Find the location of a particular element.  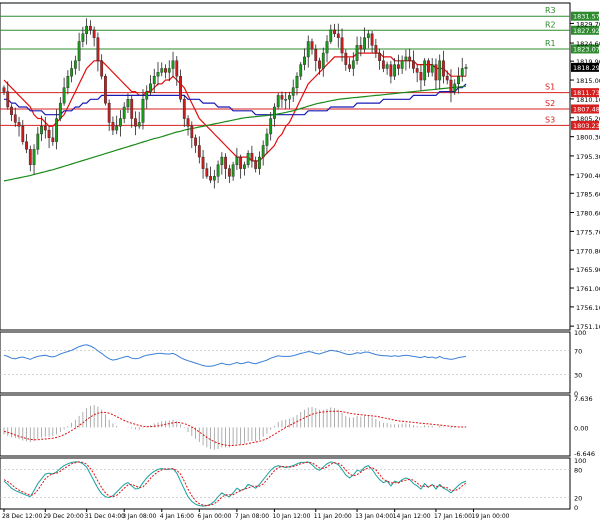

price-tick-label: 1810.10 is located at coordinates (588, 100).